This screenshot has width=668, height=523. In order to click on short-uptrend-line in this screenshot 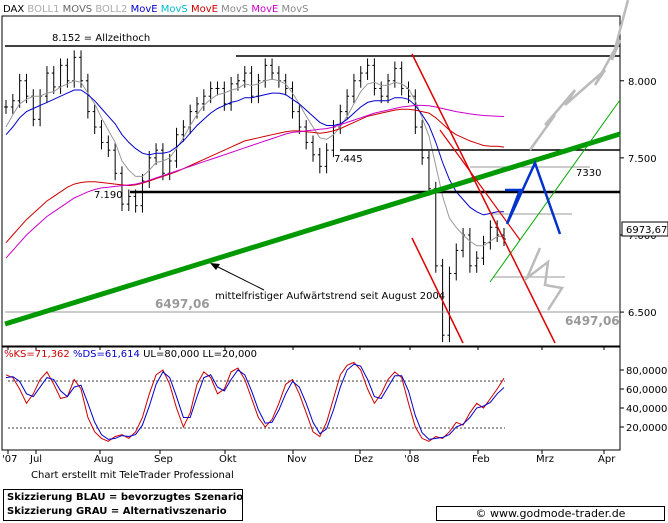, I will do `click(555, 191)`.